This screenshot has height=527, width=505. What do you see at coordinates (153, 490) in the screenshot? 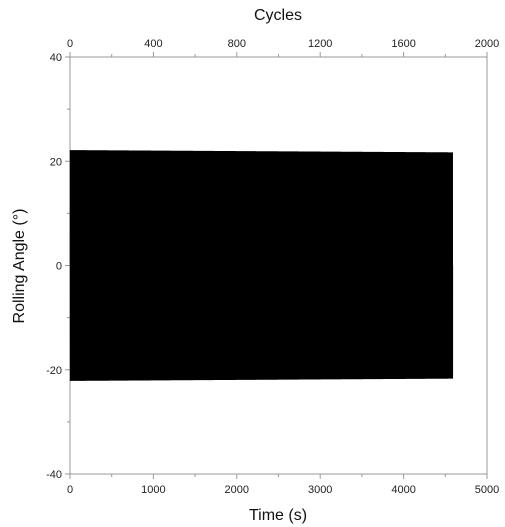
I see `x-tick-label: 1000` at bounding box center [153, 490].